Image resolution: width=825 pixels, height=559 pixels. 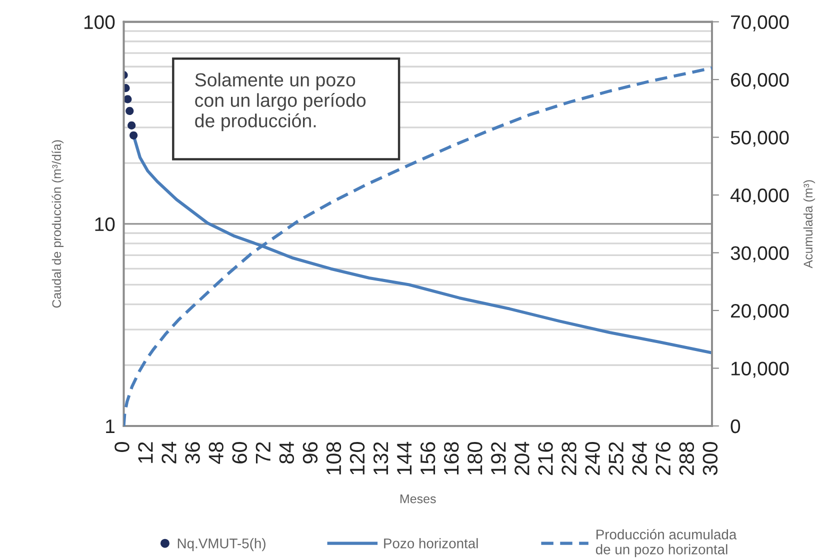 What do you see at coordinates (592, 458) in the screenshot?
I see `x-tick-label: 240` at bounding box center [592, 458].